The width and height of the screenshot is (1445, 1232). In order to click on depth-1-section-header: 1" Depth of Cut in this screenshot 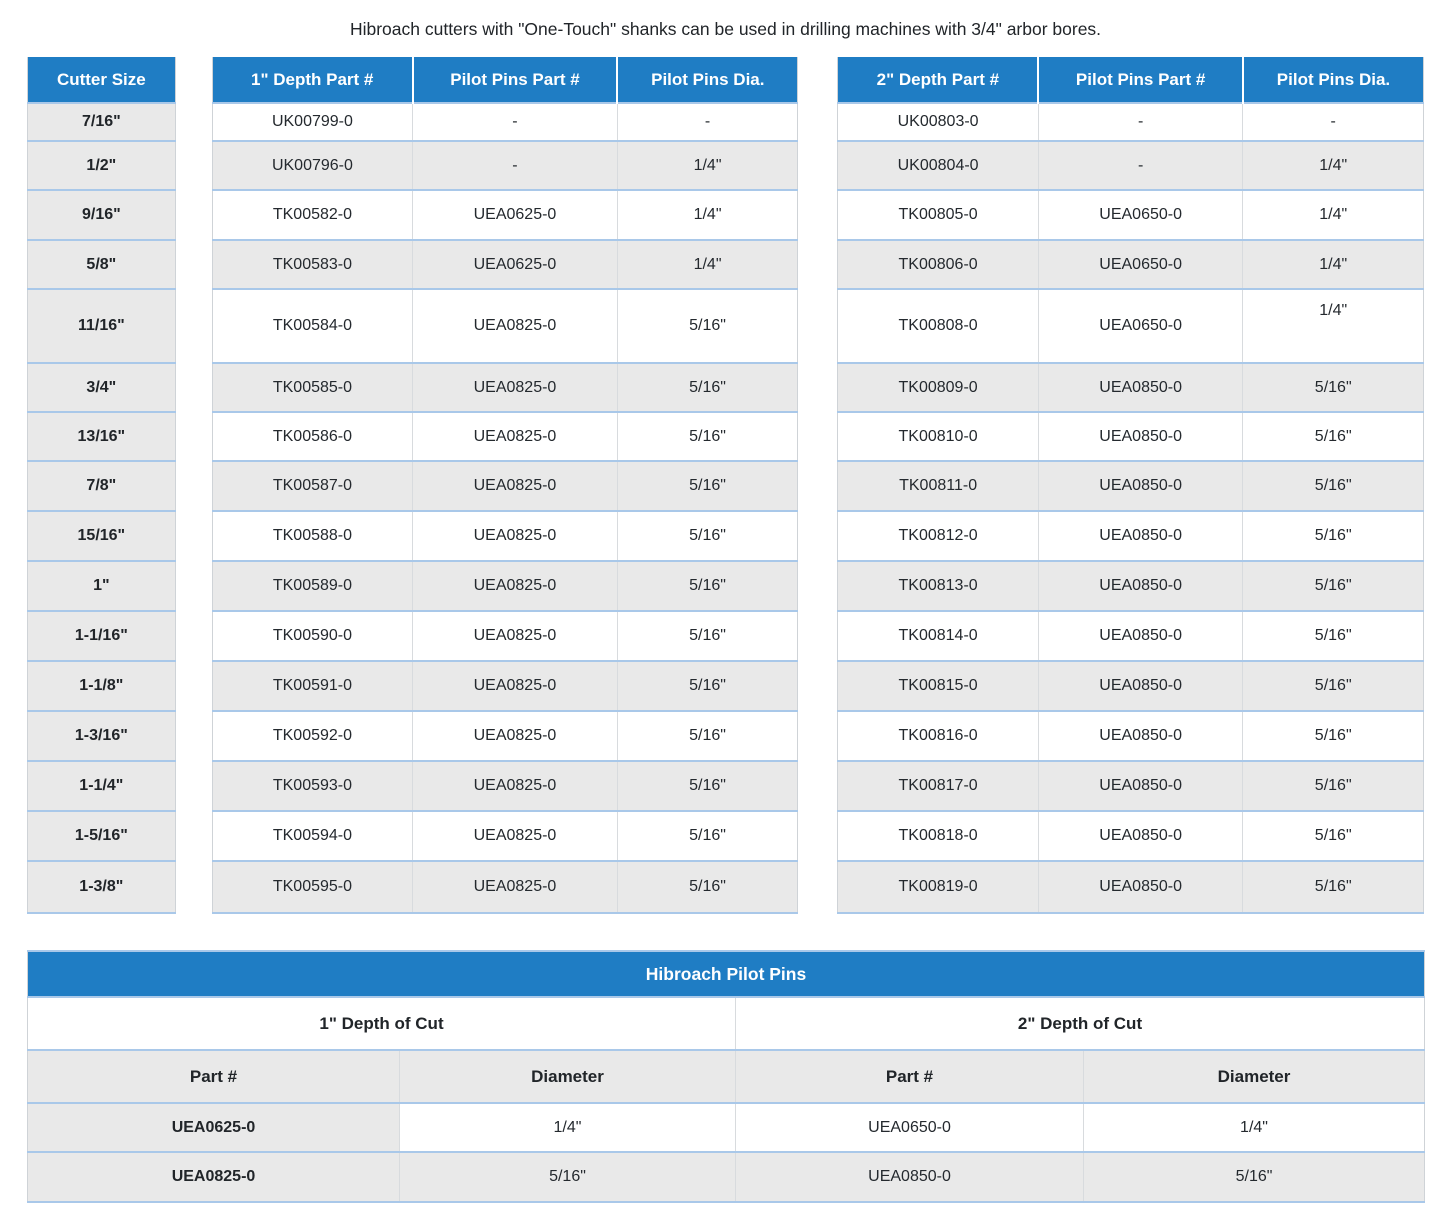, I will do `click(381, 1023)`.